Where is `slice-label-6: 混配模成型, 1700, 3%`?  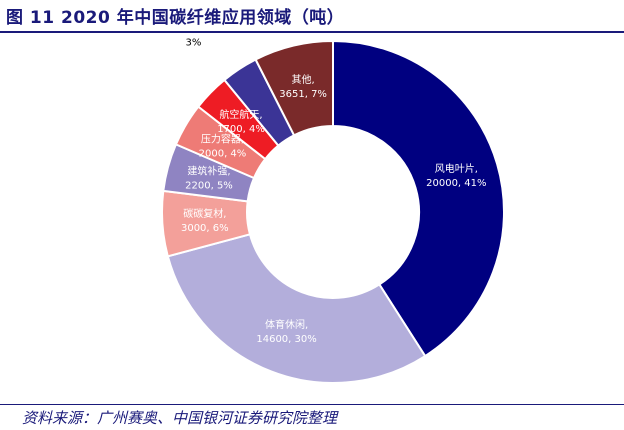 slice-label-6: 混配模成型, 1700, 3% is located at coordinates (204, 41).